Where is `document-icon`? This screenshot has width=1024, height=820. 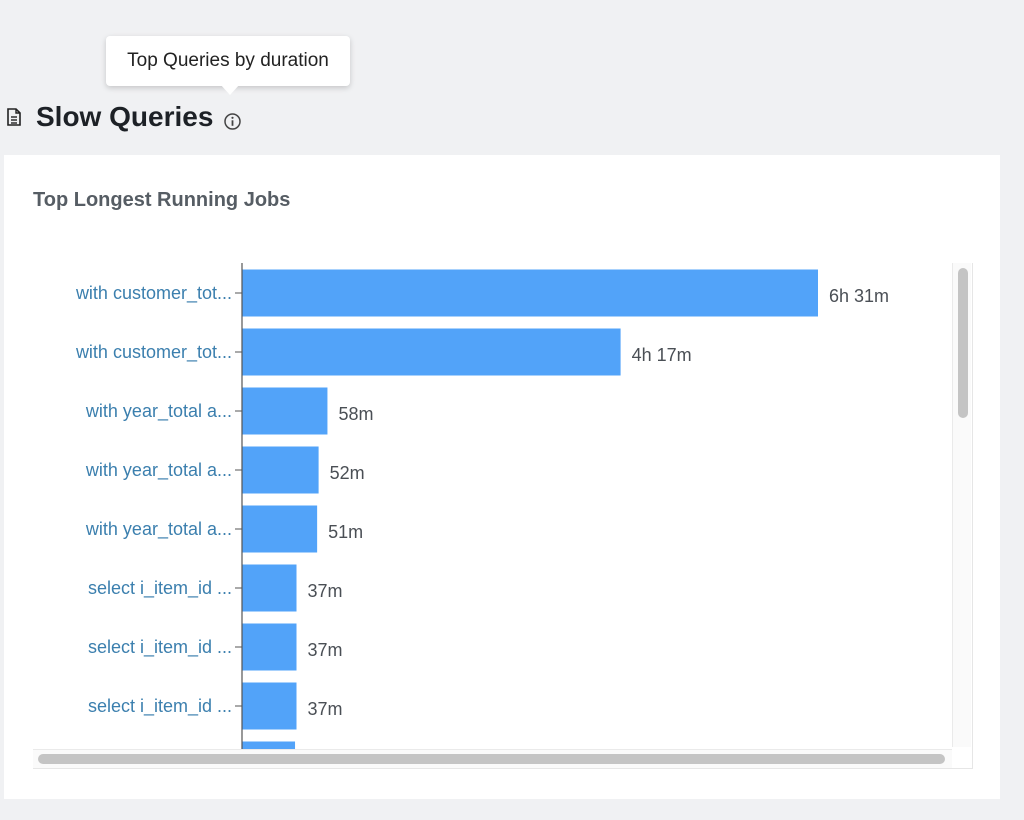 document-icon is located at coordinates (14, 117).